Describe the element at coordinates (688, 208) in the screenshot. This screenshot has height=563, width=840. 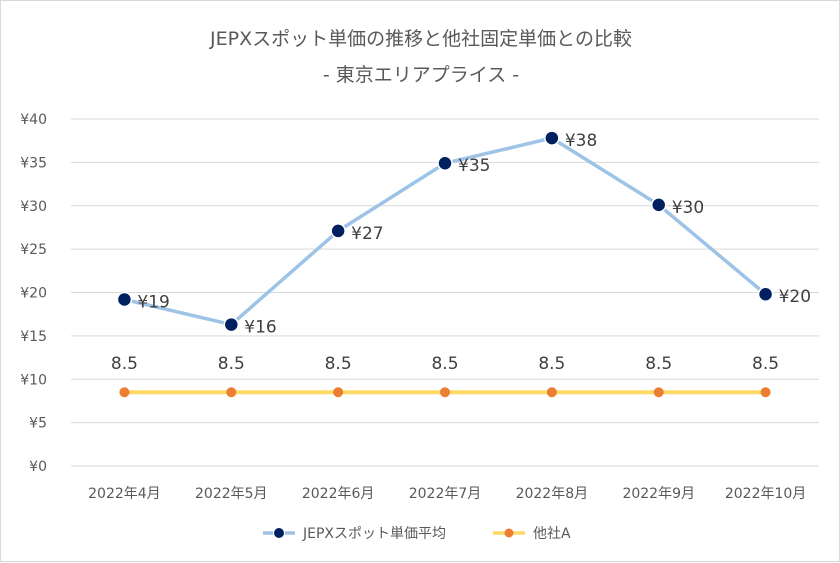
I see `data-label: ¥30` at that location.